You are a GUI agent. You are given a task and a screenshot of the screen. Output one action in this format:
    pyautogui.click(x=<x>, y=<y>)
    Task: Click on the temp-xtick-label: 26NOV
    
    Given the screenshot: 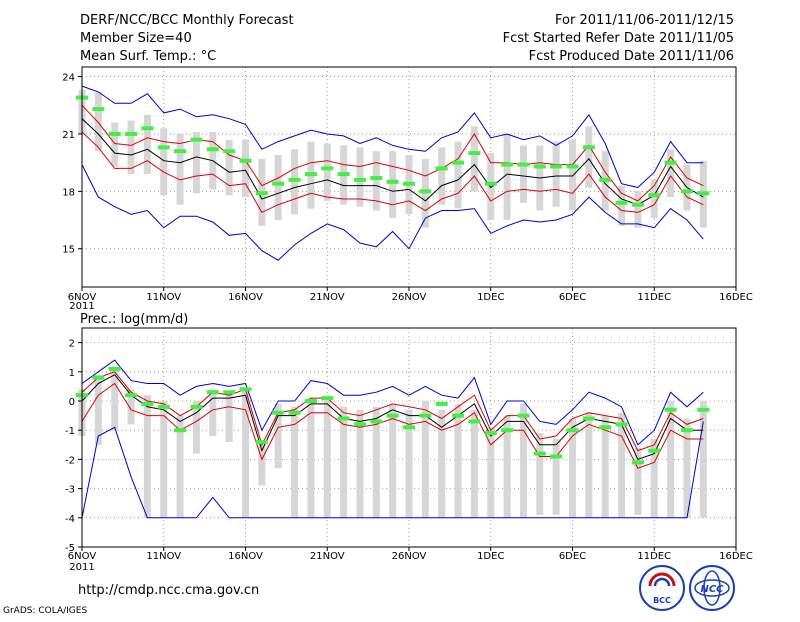 What is the action you would take?
    pyautogui.click(x=409, y=297)
    